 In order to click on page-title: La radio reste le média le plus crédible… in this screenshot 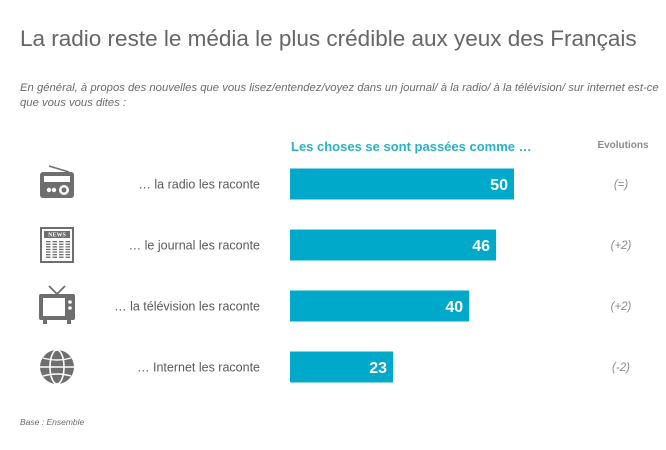, I will do `click(328, 38)`.